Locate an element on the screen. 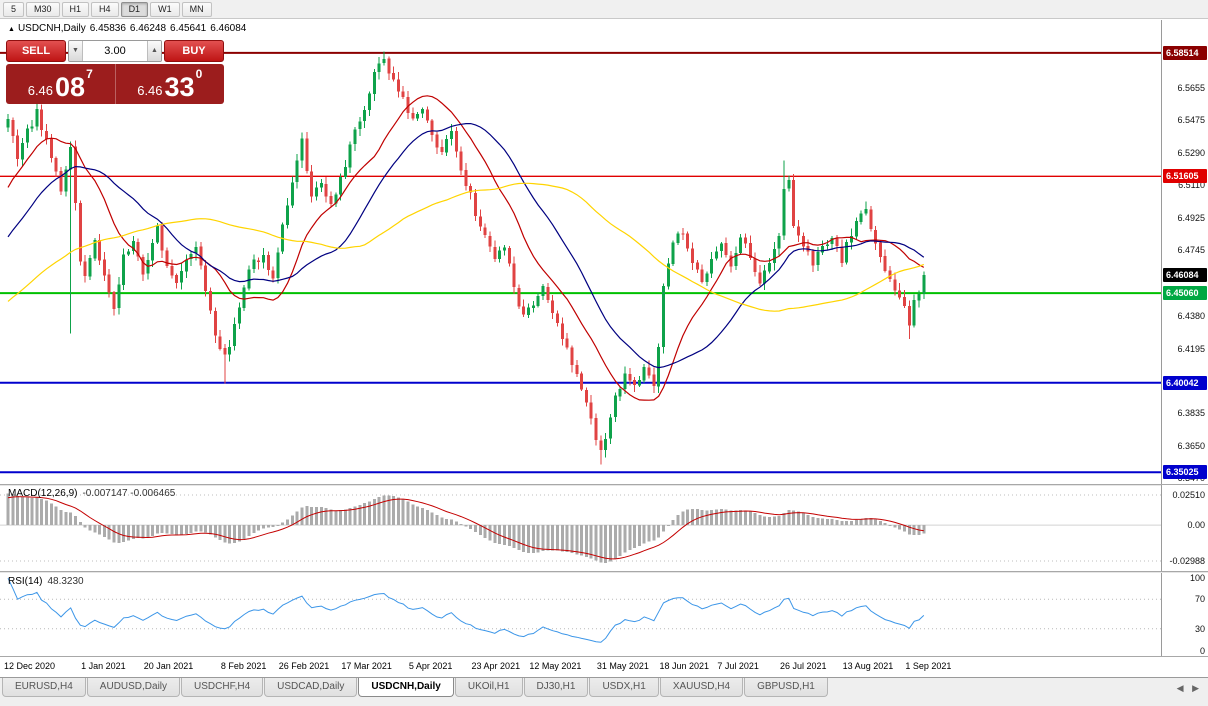  timeframe-button-m30: M30 is located at coordinates (43, 9).